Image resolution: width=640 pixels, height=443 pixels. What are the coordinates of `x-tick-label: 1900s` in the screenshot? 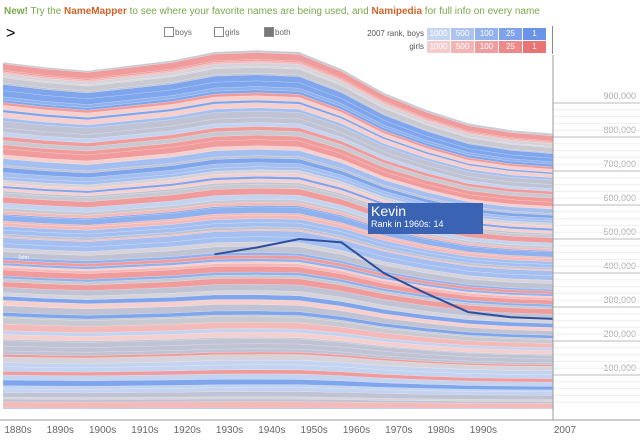 It's located at (102, 430).